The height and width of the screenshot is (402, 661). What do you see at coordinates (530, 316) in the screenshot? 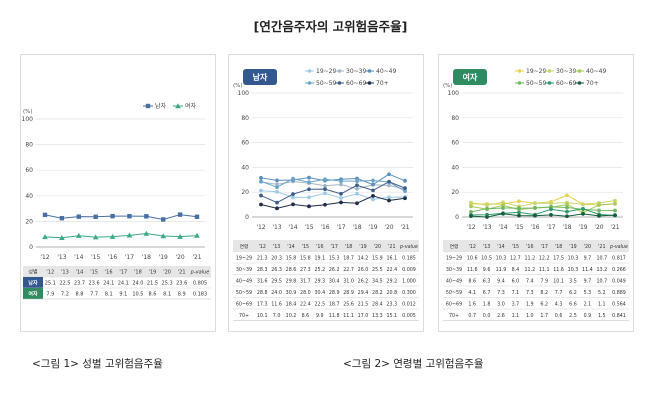
I see `table-cell: 1.0` at bounding box center [530, 316].